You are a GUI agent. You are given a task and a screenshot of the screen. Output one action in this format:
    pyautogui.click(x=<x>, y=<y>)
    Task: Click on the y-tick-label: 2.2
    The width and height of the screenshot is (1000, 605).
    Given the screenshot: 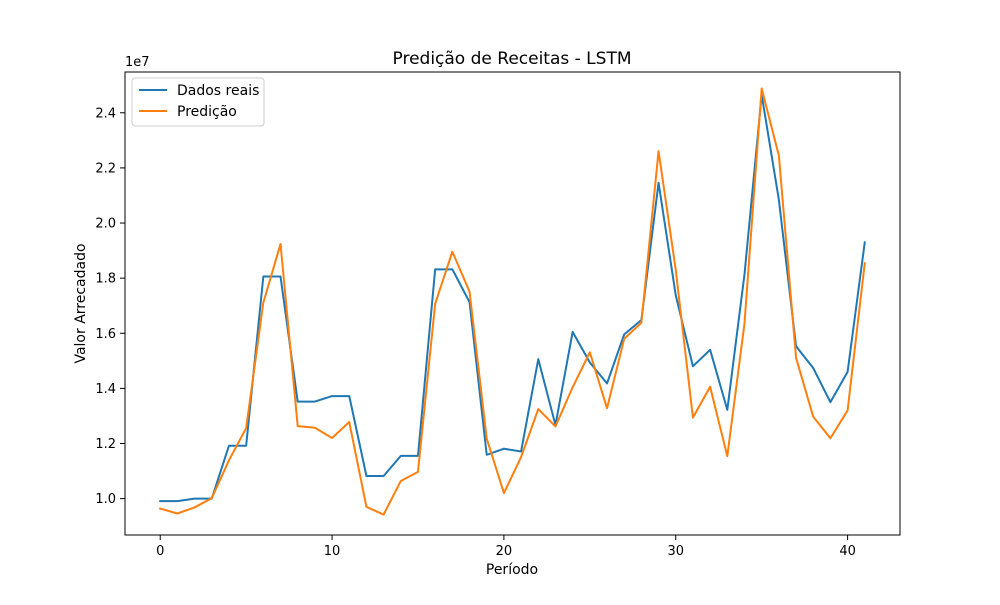 What is the action you would take?
    pyautogui.click(x=105, y=168)
    